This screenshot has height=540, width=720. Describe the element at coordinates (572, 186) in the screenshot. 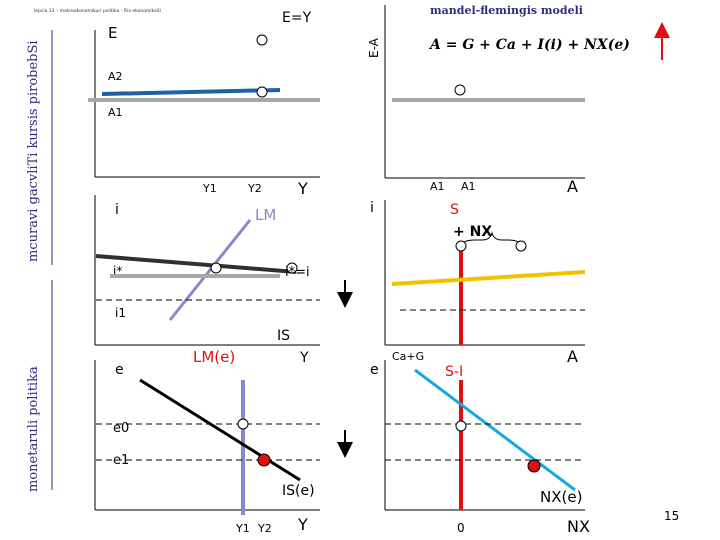

I see `demand-x-axis-label: A` at that location.